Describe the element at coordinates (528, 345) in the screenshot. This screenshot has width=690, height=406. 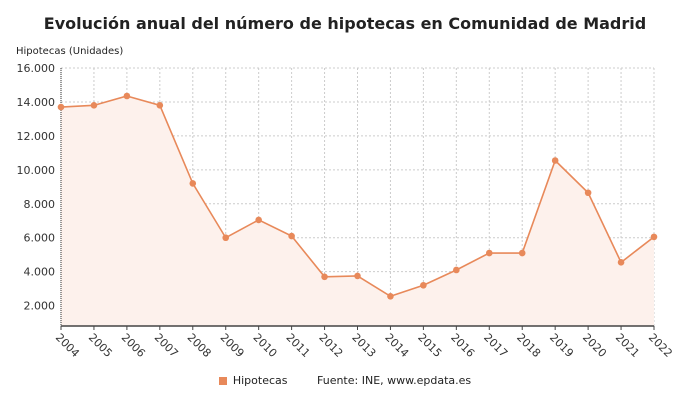
I see `x-tick-label: 2018` at that location.